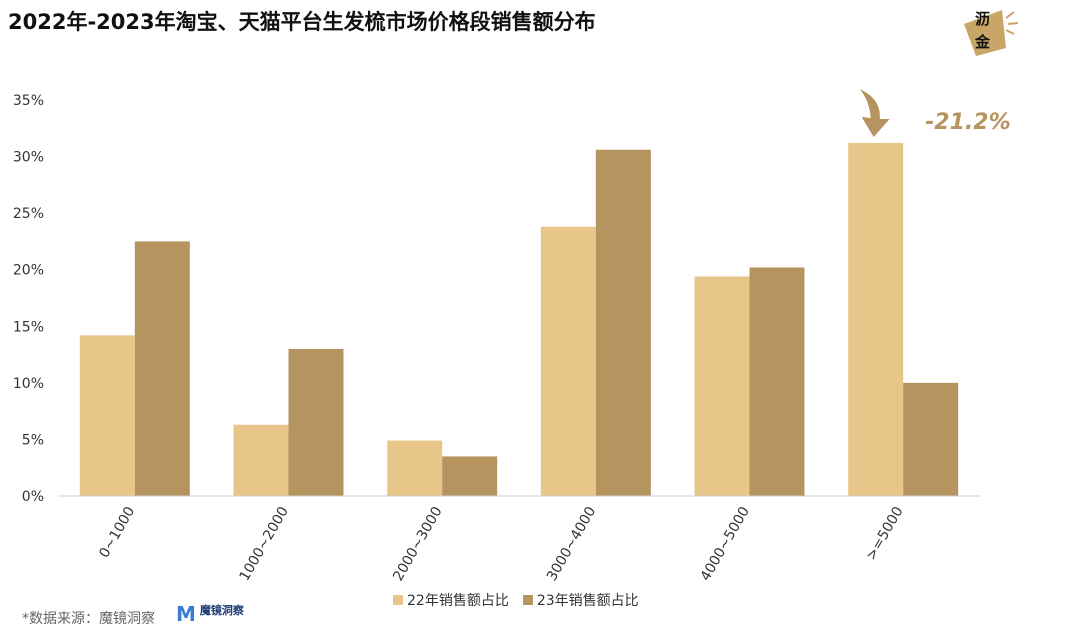  I want to click on y-axis: 0% 5% 10% 15% 20% 25% 30% 35%, so click(28, 299).